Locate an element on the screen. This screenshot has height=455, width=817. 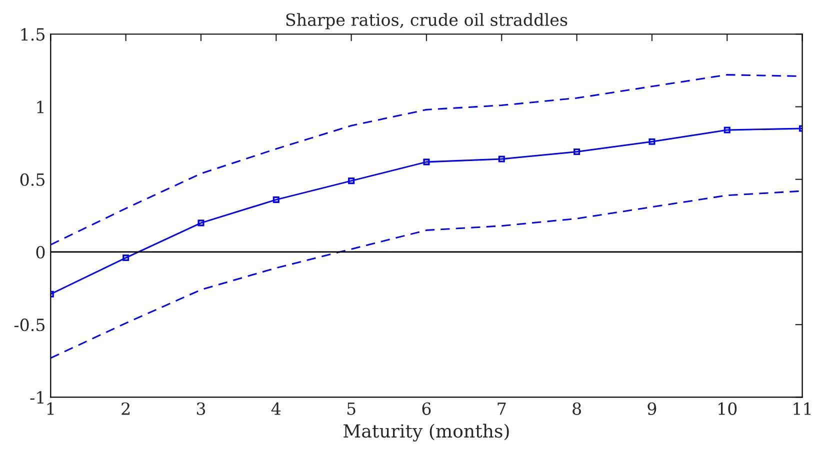
y-tick-label: 0.5 is located at coordinates (32, 179).